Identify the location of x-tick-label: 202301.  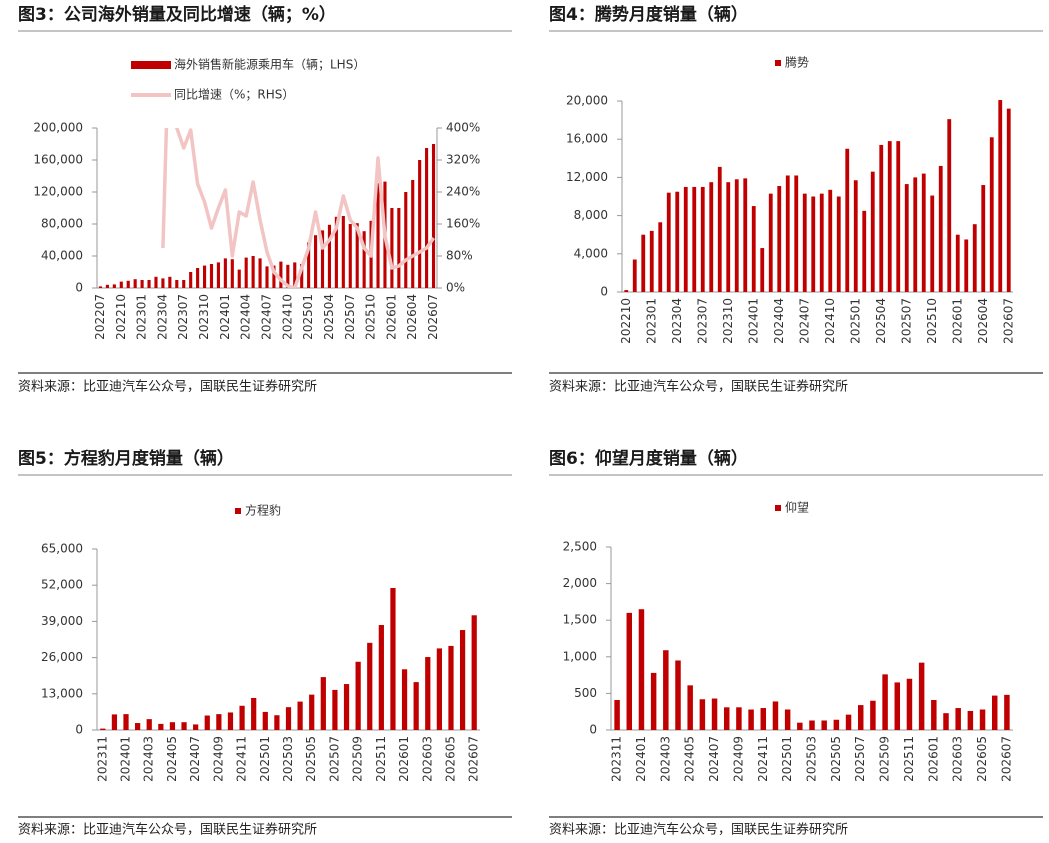
(651, 321).